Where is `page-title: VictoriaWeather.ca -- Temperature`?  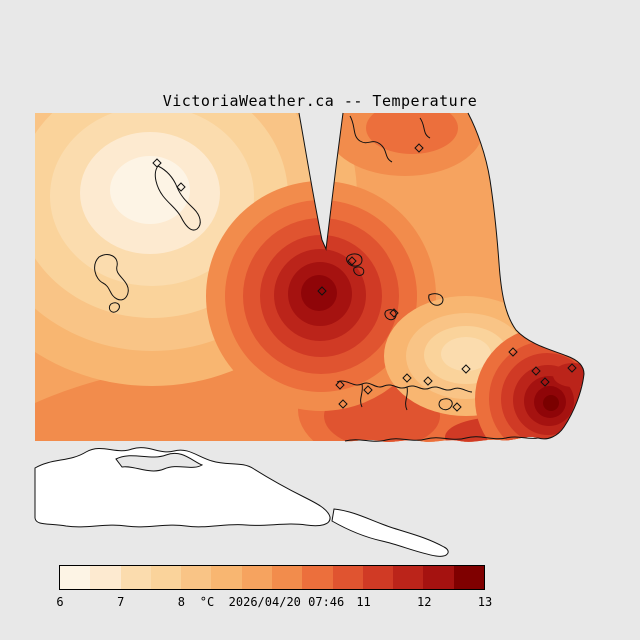
page-title: VictoriaWeather.ca -- Temperature is located at coordinates (320, 101).